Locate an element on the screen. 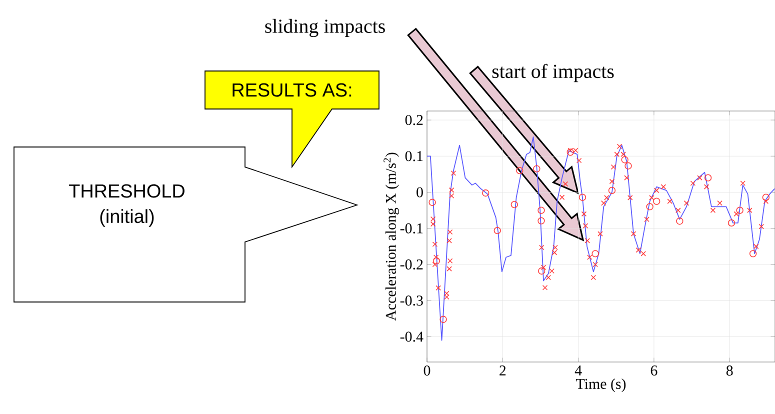  text: THRESHOLD is located at coordinates (126, 191).